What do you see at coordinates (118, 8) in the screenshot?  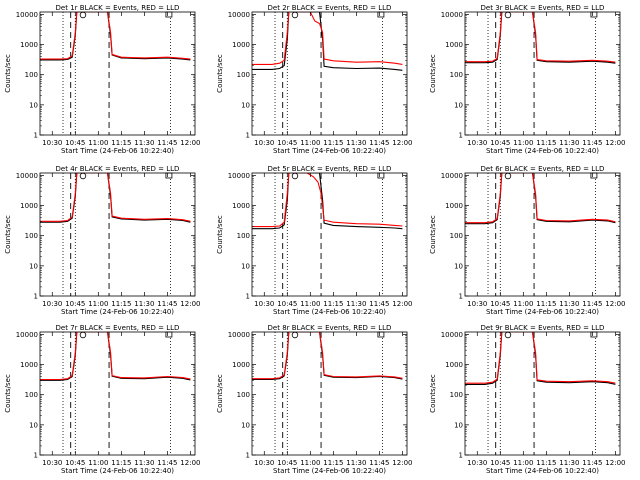 I see `chart-title: Det 1r BLACK = Events, RED = LLD` at bounding box center [118, 8].